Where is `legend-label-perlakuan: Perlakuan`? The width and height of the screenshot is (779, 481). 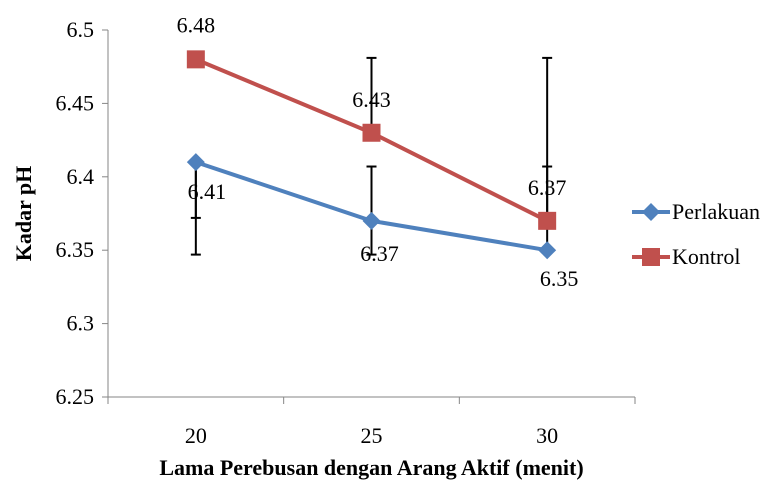 legend-label-perlakuan: Perlakuan is located at coordinates (716, 211).